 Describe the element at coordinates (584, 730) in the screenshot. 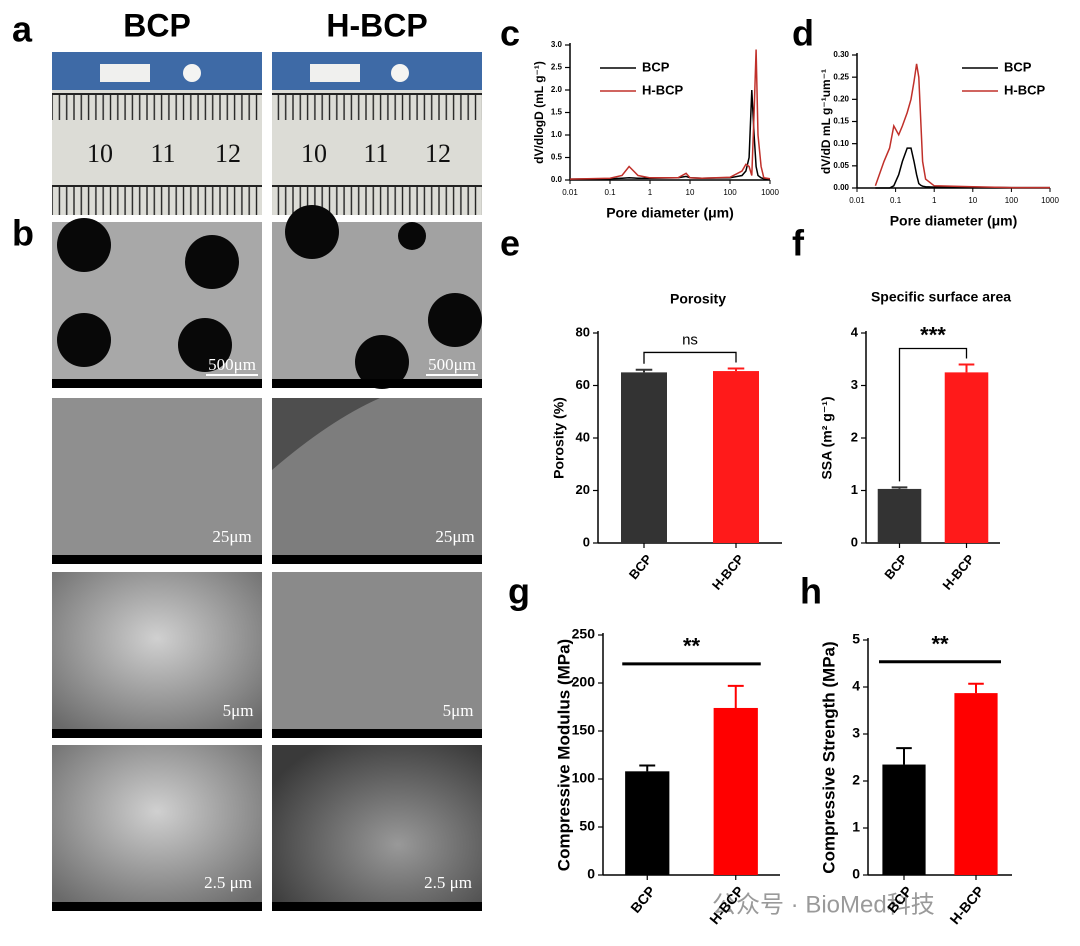

I see `y-tick-label: 150` at that location.